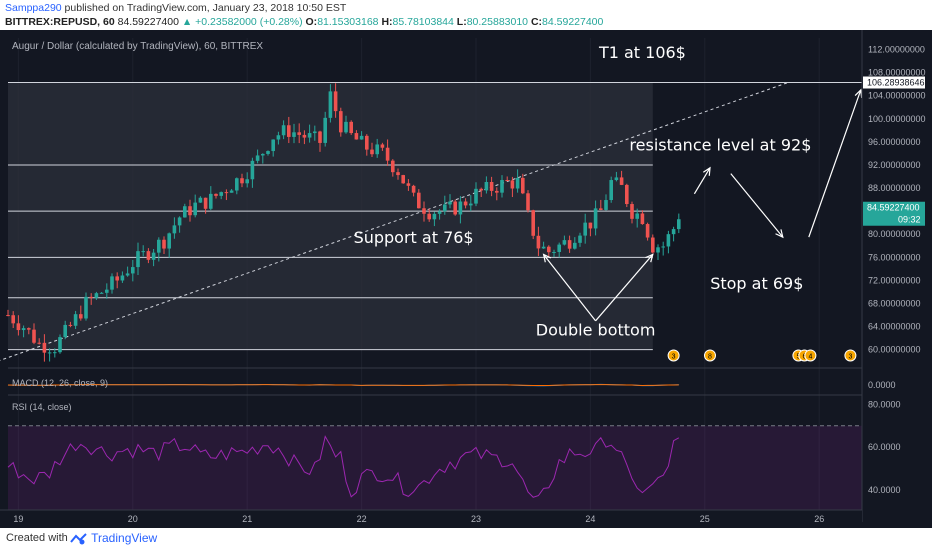 Image resolution: width=932 pixels, height=550 pixels. I want to click on time-axis: 19 20 21 22 23 24 25 26, so click(431, 518).